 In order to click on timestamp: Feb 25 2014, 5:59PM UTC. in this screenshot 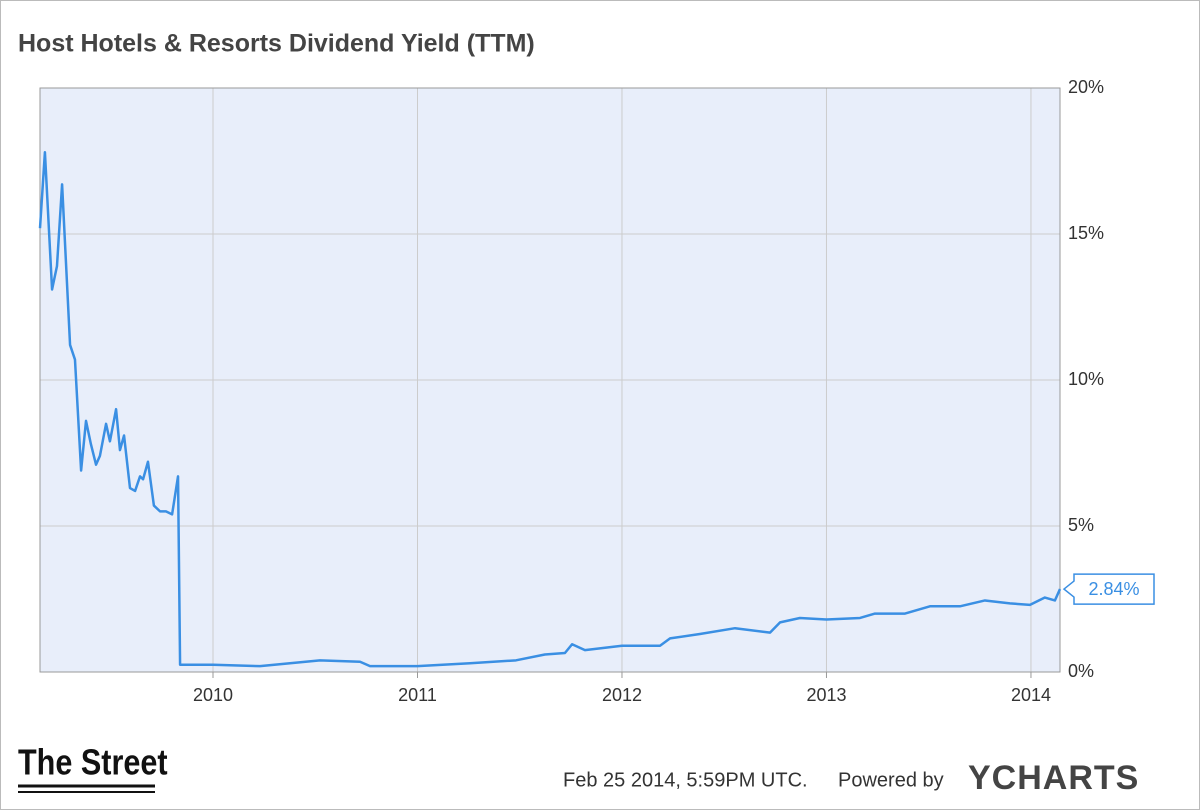, I will do `click(685, 780)`.